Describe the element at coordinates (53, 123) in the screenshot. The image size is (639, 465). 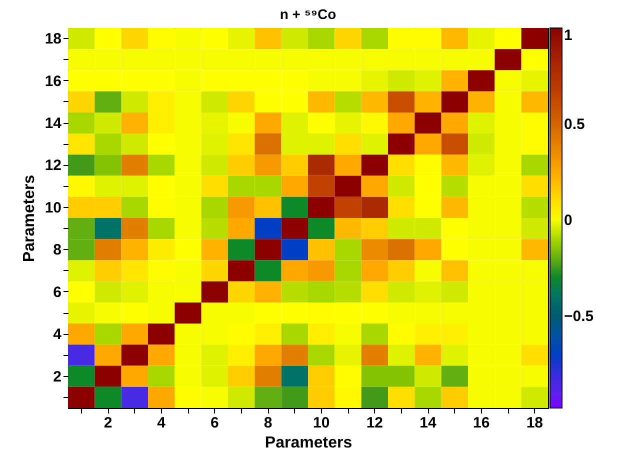
I see `y-tick-label: 14` at that location.